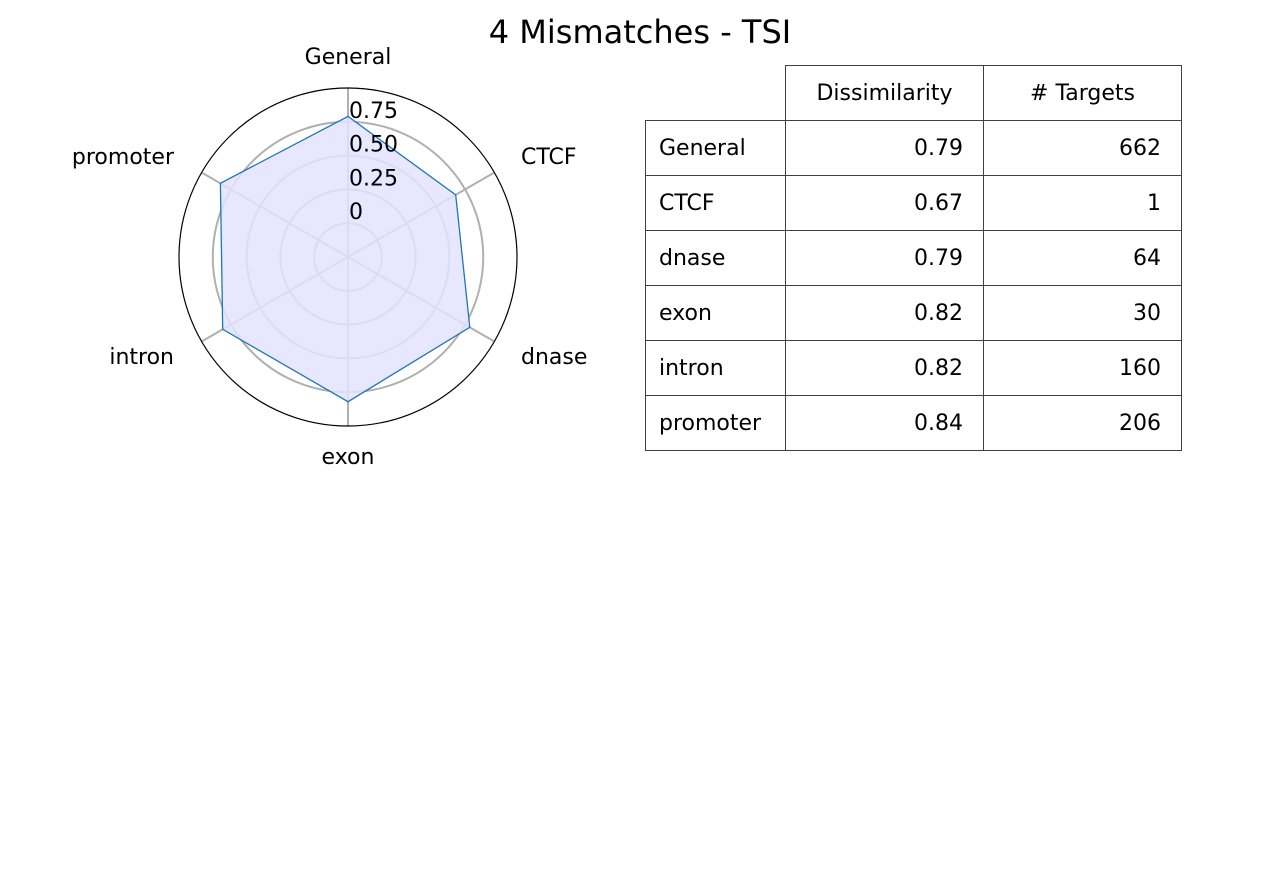  I want to click on table-row-label: promoter, so click(715, 423).